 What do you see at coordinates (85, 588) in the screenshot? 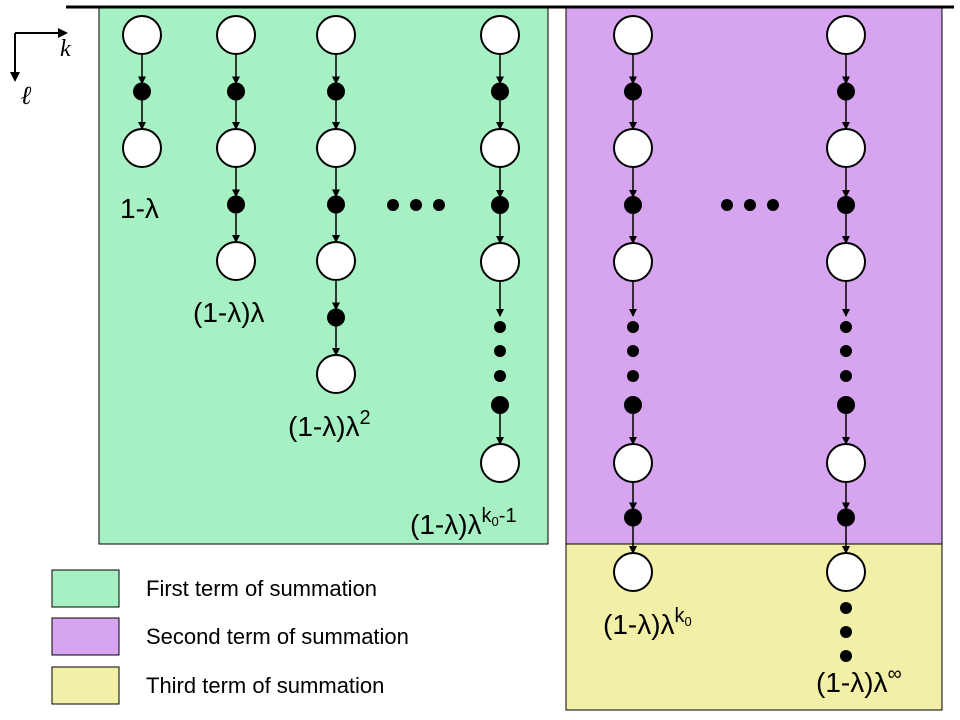
I see `legend-swatch-first` at bounding box center [85, 588].